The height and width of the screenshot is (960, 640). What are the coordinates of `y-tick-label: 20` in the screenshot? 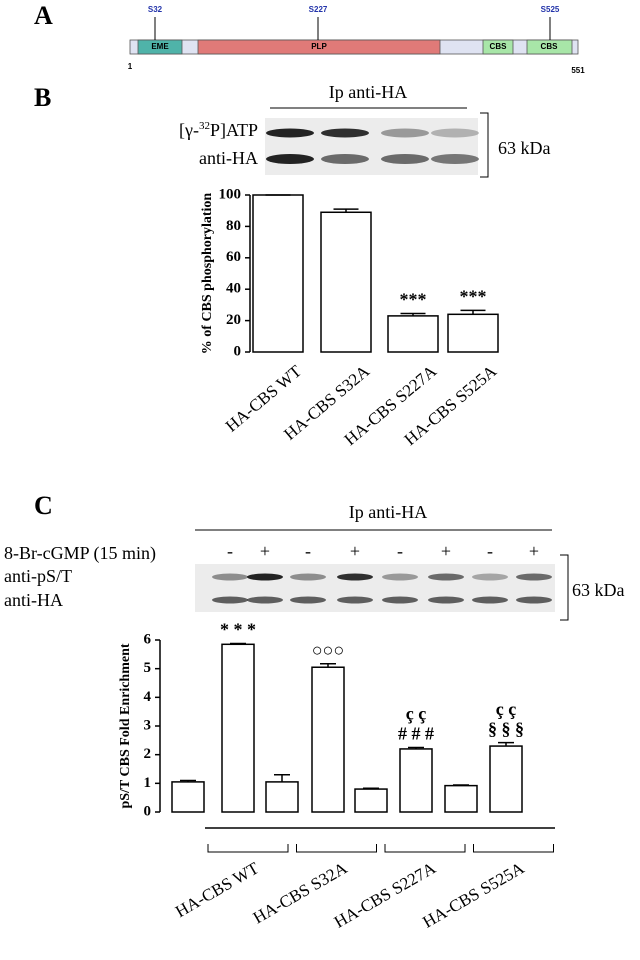 It's located at (233, 320).